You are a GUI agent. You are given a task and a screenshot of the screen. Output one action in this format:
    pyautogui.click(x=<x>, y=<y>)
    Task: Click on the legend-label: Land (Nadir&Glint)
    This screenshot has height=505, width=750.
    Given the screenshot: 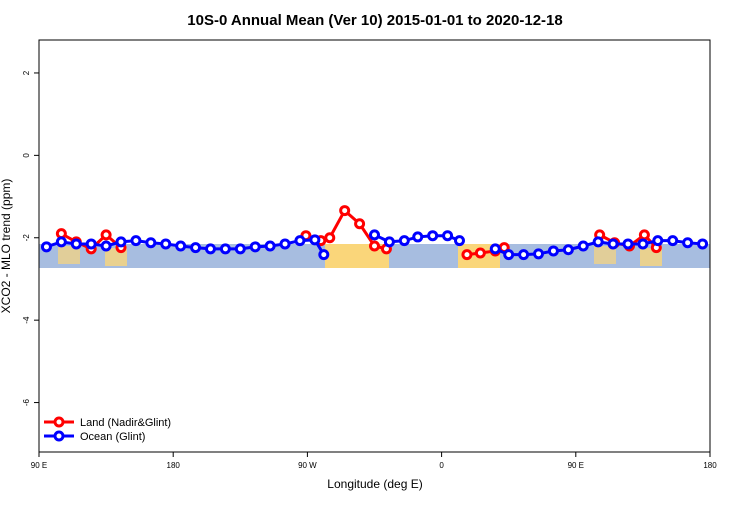 What is the action you would take?
    pyautogui.click(x=125, y=423)
    